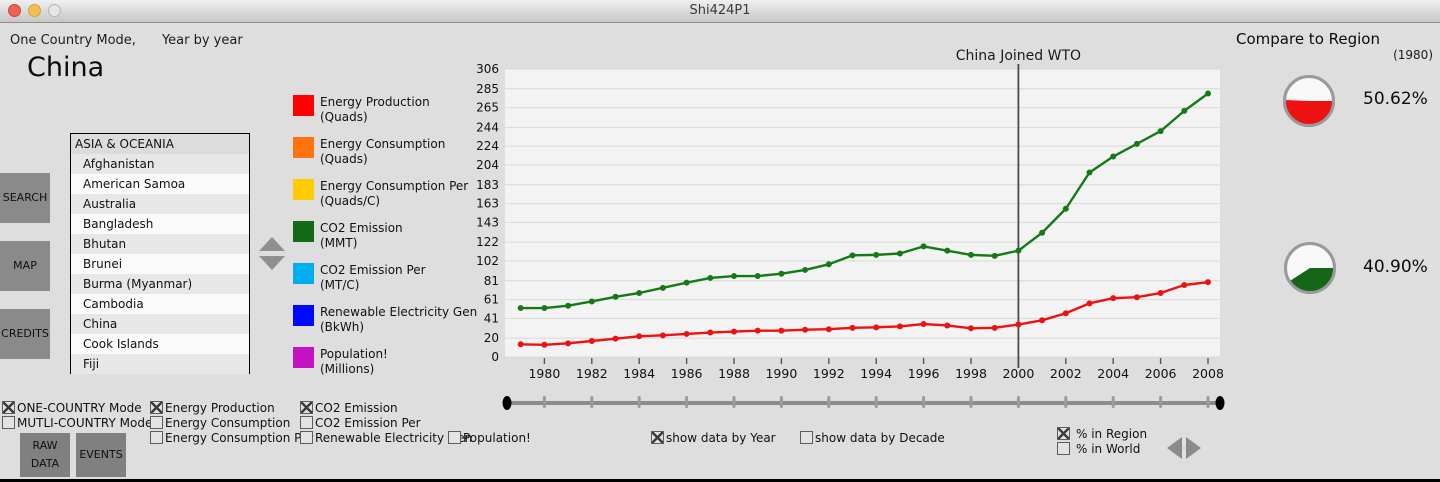 The height and width of the screenshot is (482, 1440). I want to click on legend-label: CO2 Emission, so click(361, 228).